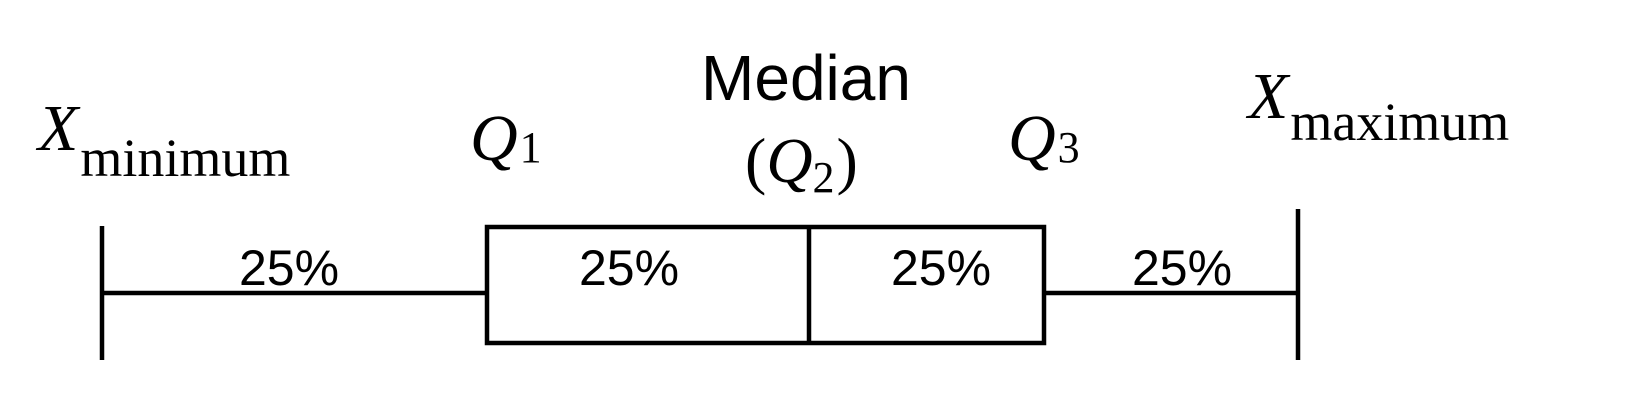 This screenshot has height=400, width=1630. I want to click on q3-label: Q3, so click(1044, 138).